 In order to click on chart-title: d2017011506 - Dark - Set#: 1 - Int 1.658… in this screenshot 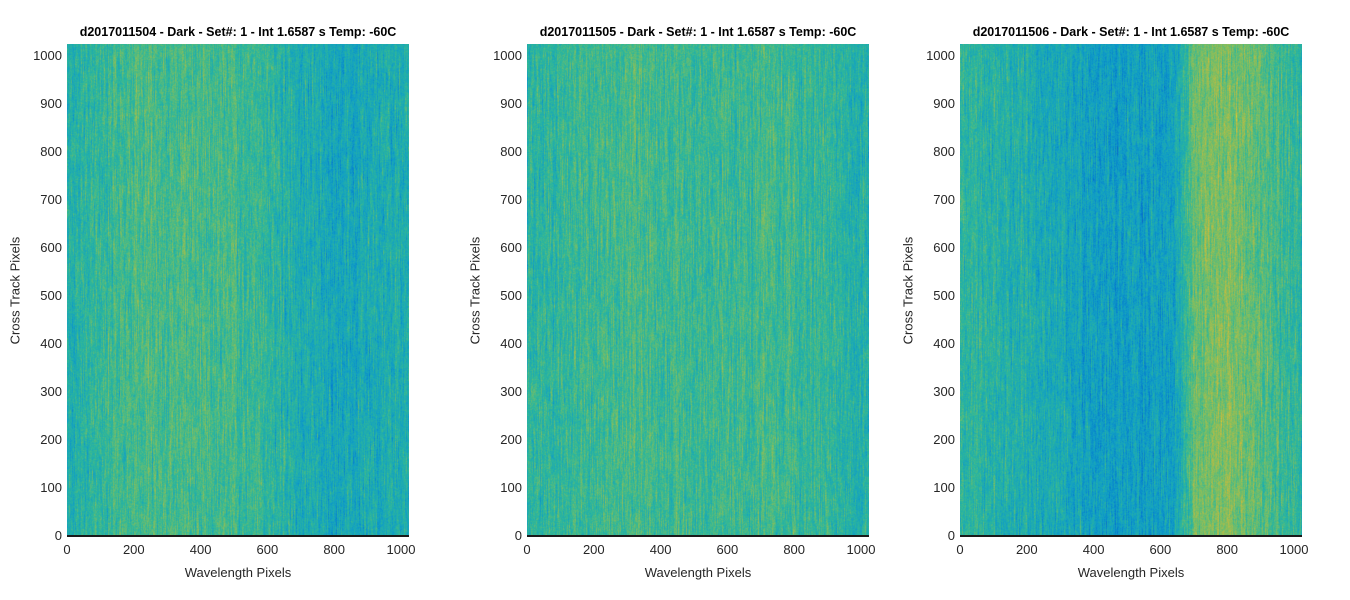, I will do `click(1131, 32)`.